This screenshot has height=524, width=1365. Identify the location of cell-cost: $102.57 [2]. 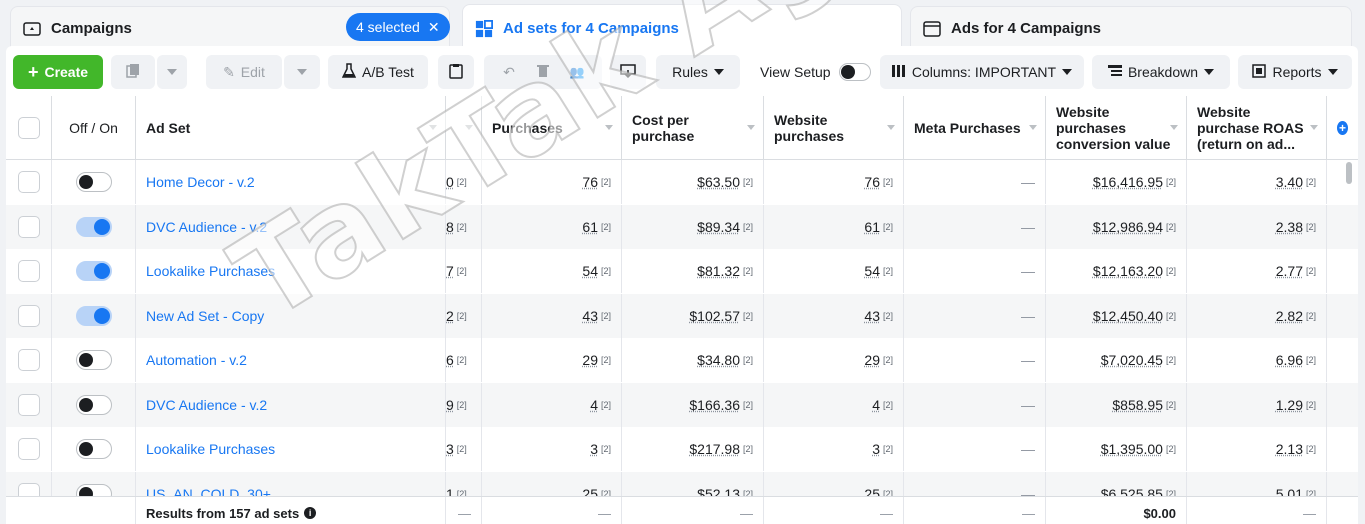
(693, 315).